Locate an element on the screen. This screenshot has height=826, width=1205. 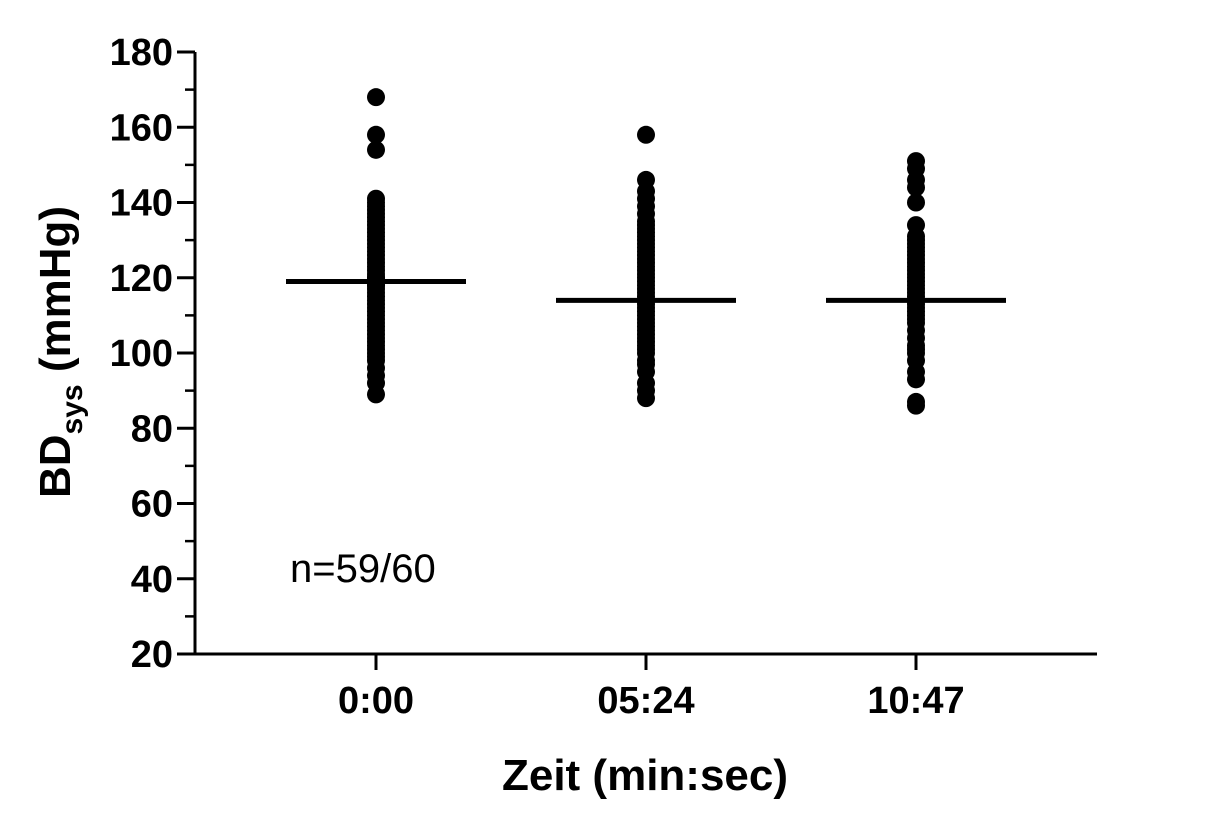
mean-lines is located at coordinates (646, 291).